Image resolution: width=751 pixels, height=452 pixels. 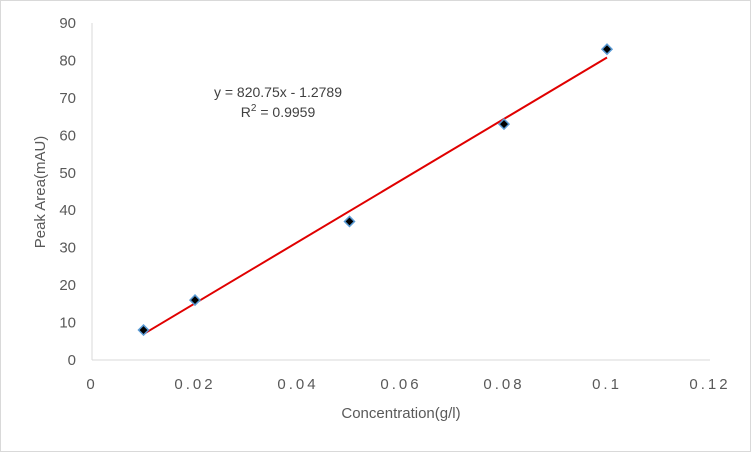 What do you see at coordinates (67, 323) in the screenshot?
I see `y-tick-label: 10` at bounding box center [67, 323].